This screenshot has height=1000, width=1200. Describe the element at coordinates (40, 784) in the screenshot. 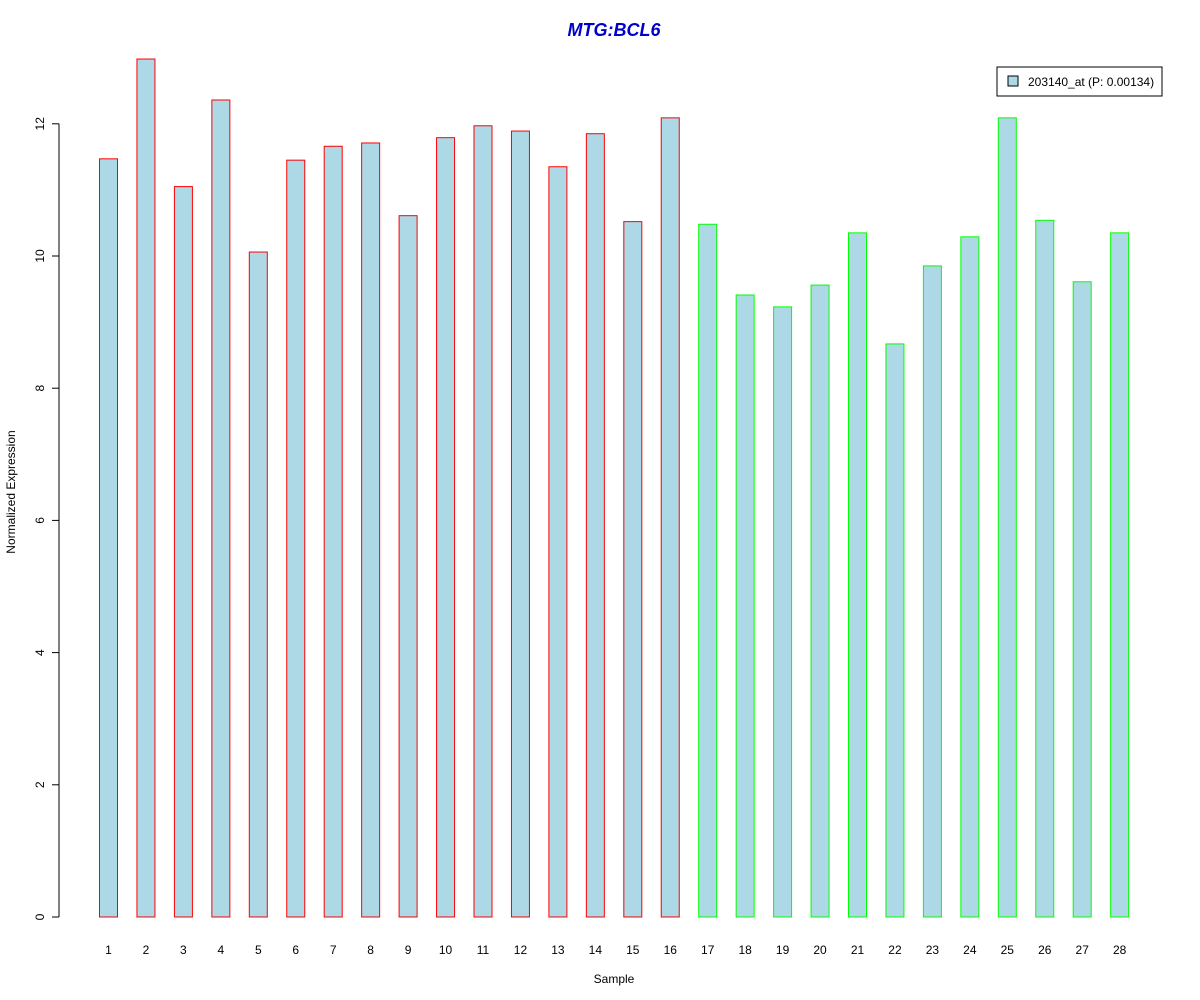

I see `y-tick-label: 2` at that location.